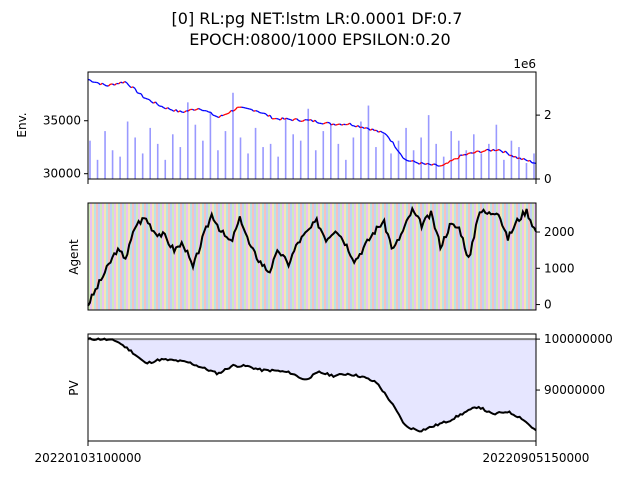  What do you see at coordinates (312, 135) in the screenshot?
I see `volume-bars` at bounding box center [312, 135].